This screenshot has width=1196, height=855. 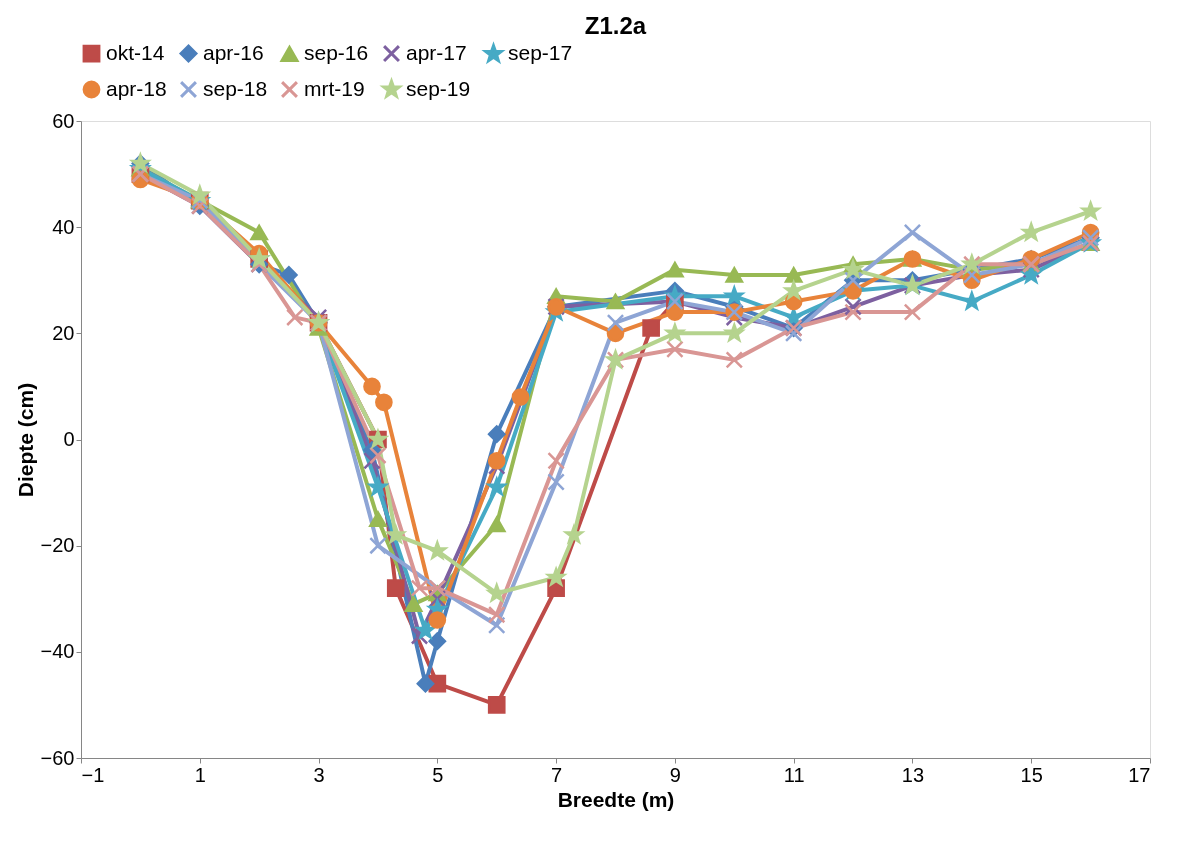 I want to click on legend-label: apr-18, so click(x=136, y=88).